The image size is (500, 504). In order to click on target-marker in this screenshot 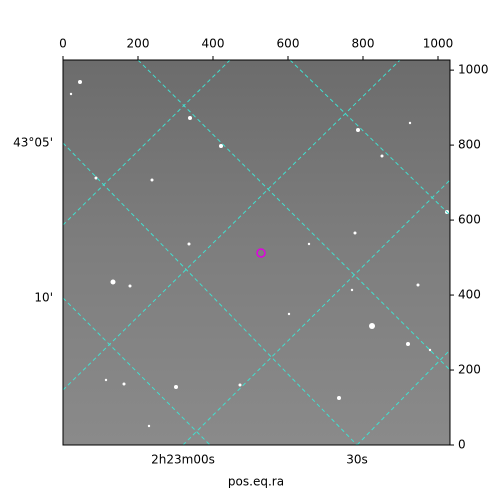, I will do `click(261, 253)`.